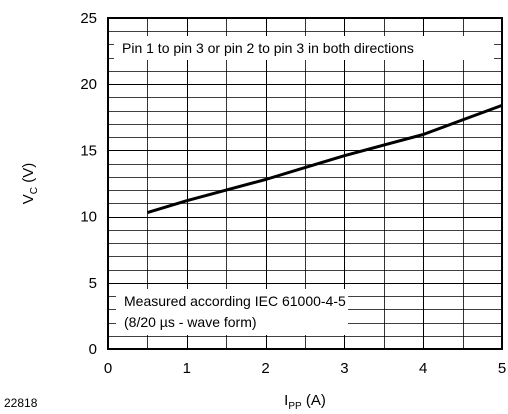  I want to click on x-tick-label: 2, so click(265, 368).